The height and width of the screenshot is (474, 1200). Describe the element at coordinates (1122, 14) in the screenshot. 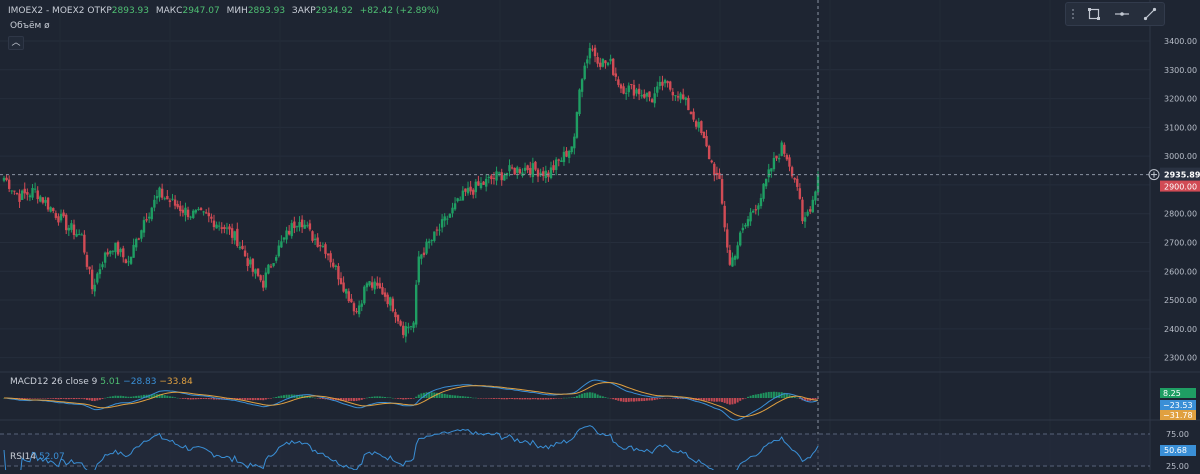

I see `horizontal-line-icon` at that location.